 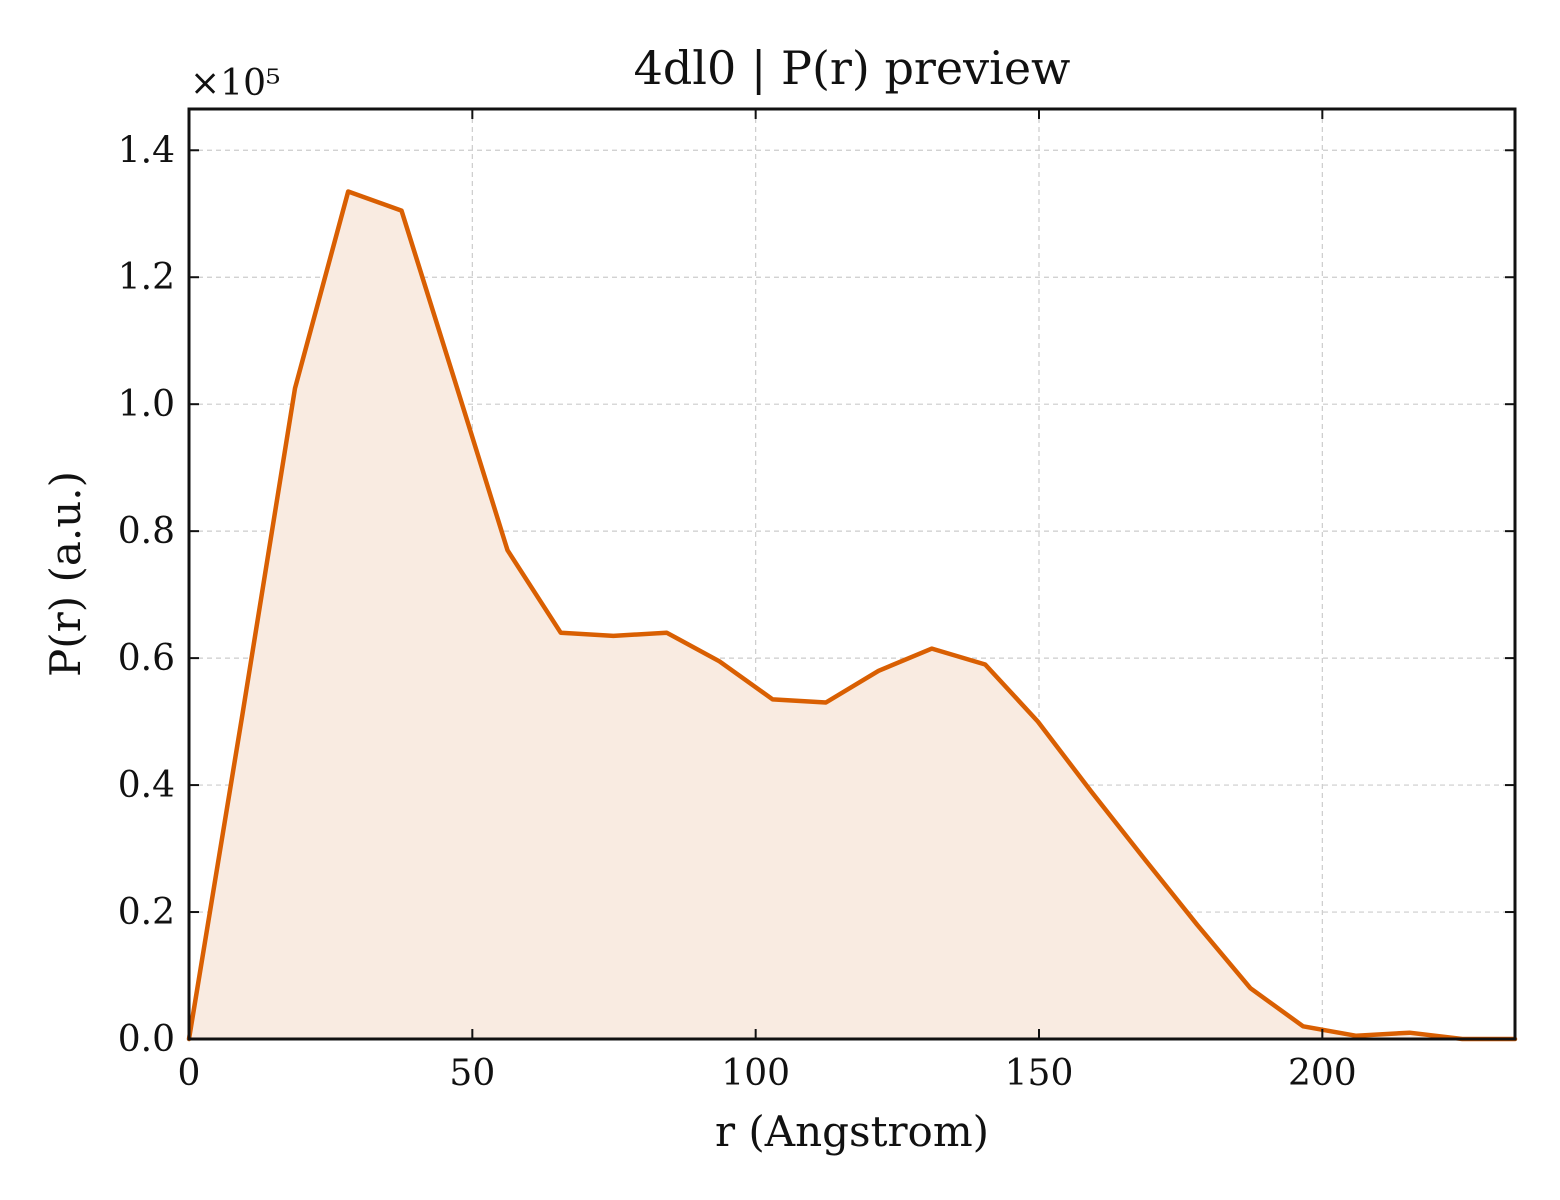 I want to click on y-tick-label: 1.4, so click(x=146, y=150).